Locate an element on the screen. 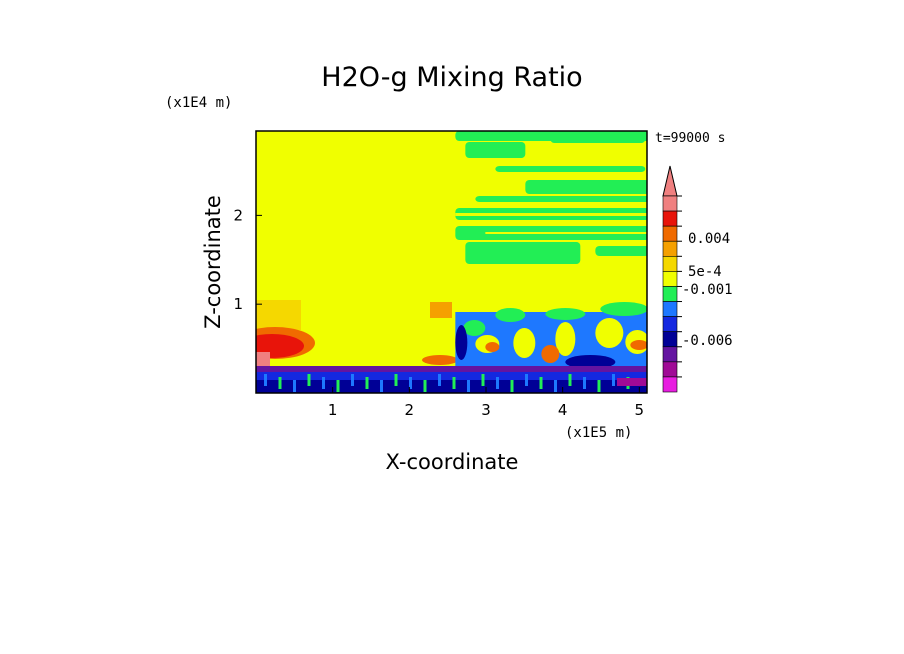 Image resolution: width=904 pixels, height=654 pixels. x-unit-label: (x1E5 m) is located at coordinates (598, 433).